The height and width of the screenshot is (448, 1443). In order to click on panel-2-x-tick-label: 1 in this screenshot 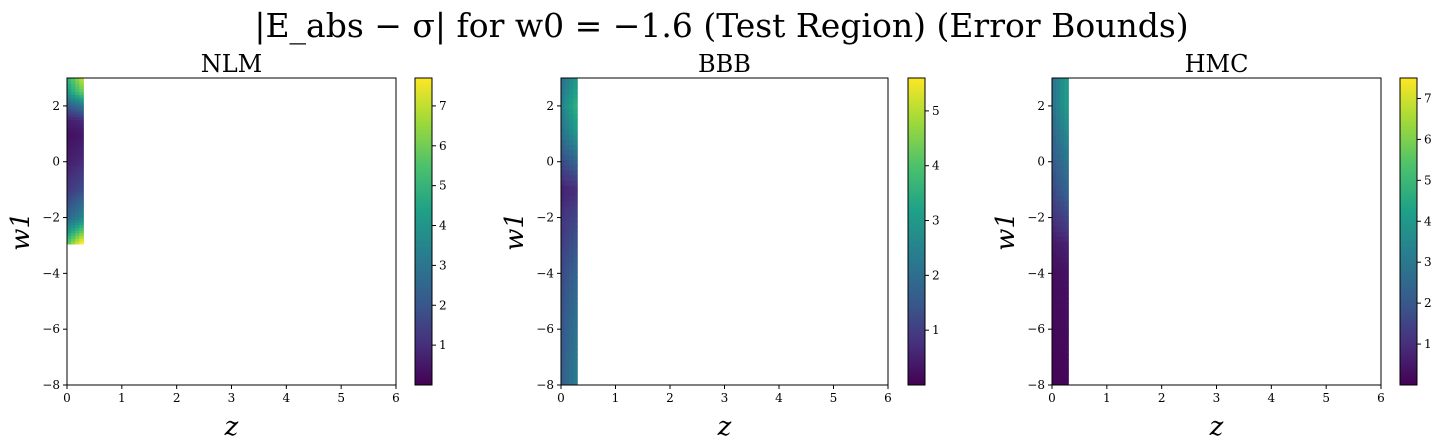, I will do `click(616, 398)`.